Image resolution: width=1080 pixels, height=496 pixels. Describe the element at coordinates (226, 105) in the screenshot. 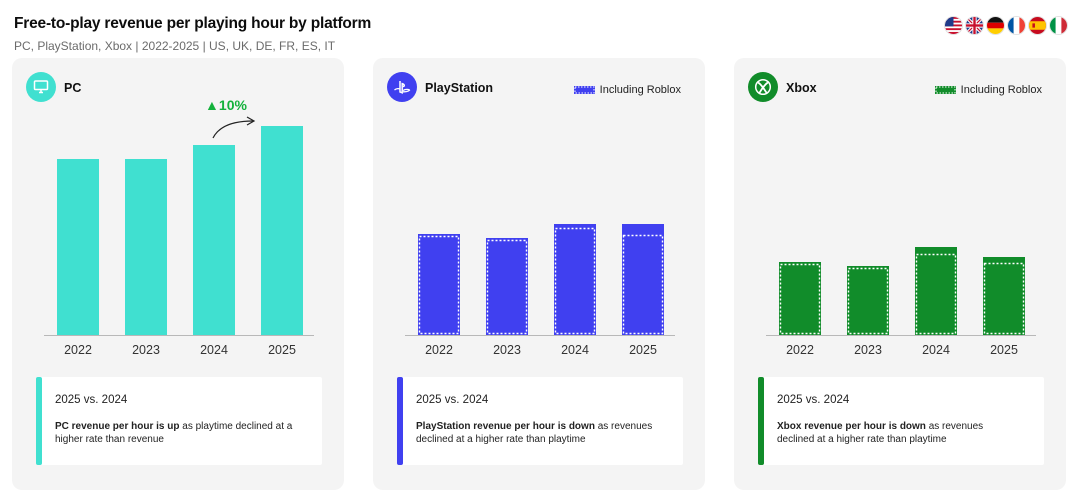

I see `growth-annotation: ▲10%` at that location.